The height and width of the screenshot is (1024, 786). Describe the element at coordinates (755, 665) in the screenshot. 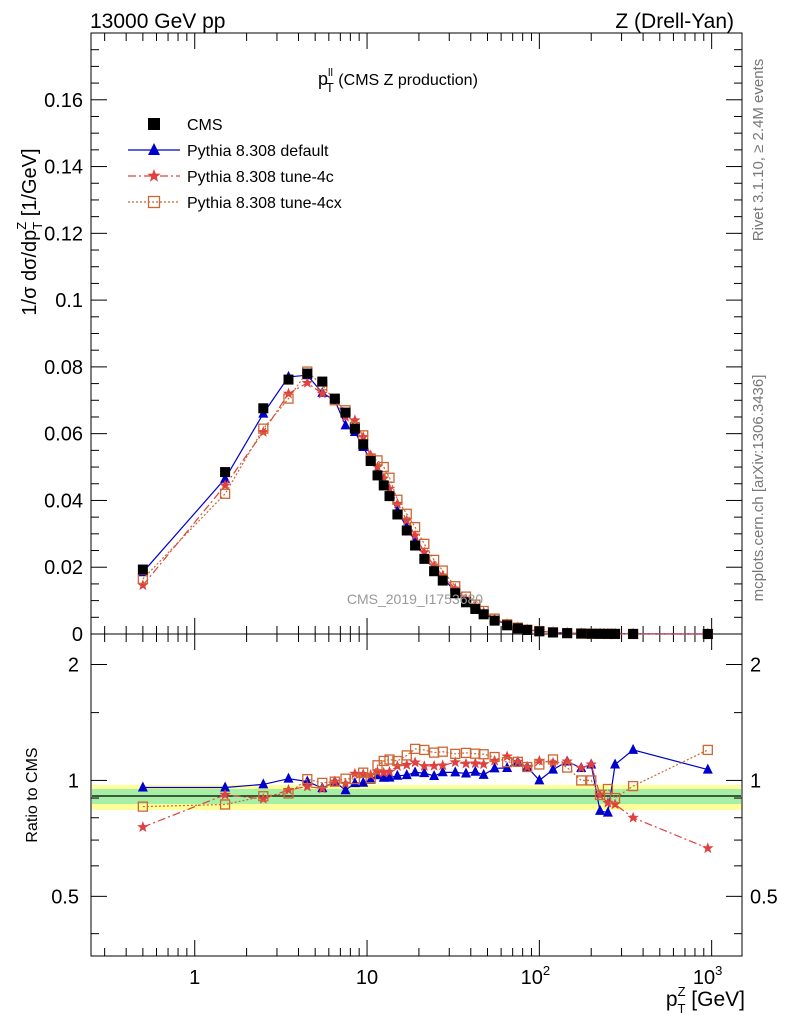

I see `ratio-tick-label-right: 2` at that location.